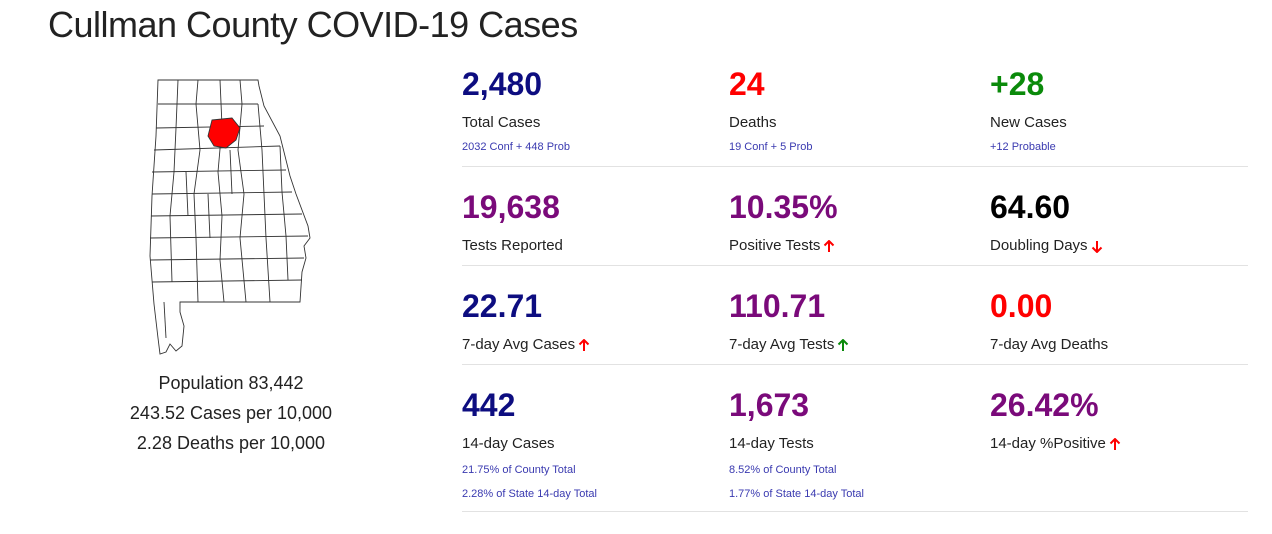 This screenshot has width=1272, height=534. What do you see at coordinates (529, 494) in the screenshot?
I see `stat-sub-state: 2.28% of State 14-day Total` at bounding box center [529, 494].